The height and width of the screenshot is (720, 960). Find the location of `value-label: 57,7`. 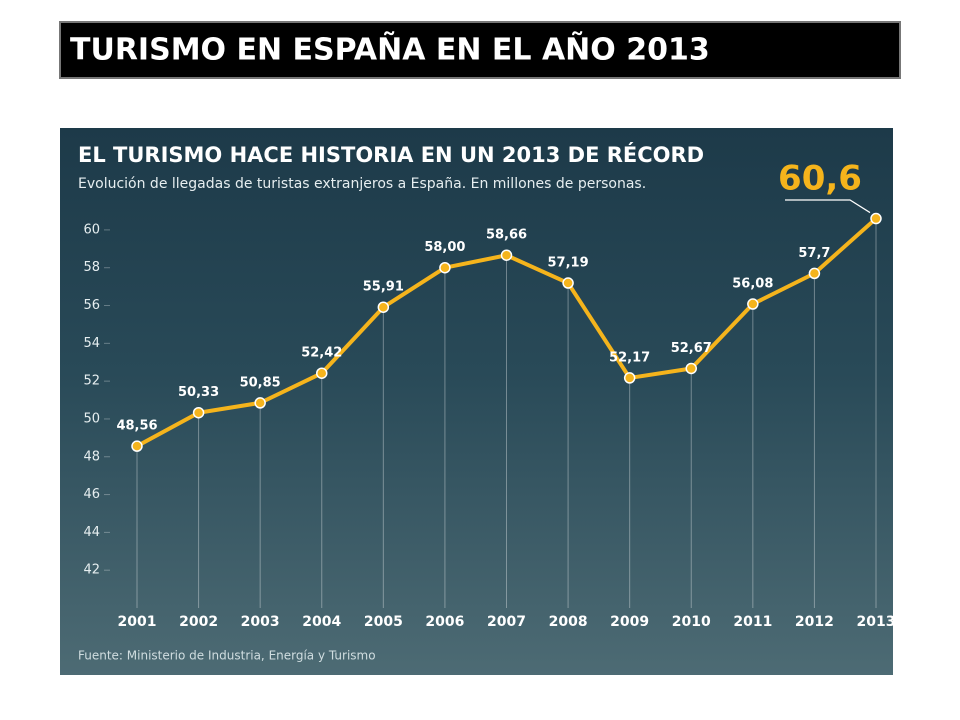

value-label: 57,7 is located at coordinates (814, 253).